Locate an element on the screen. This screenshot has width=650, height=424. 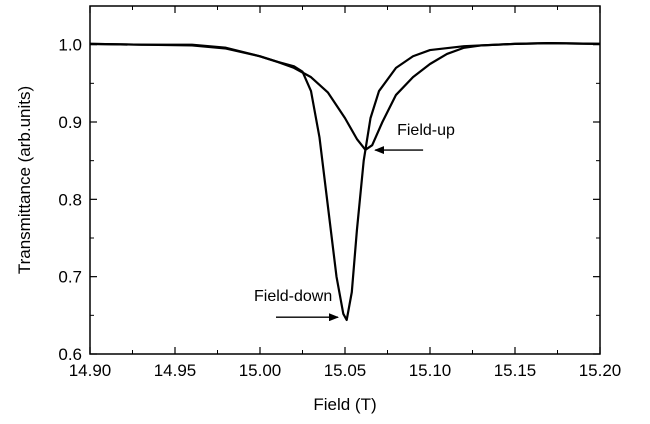
x-tick-label: 15.15 is located at coordinates (515, 370).